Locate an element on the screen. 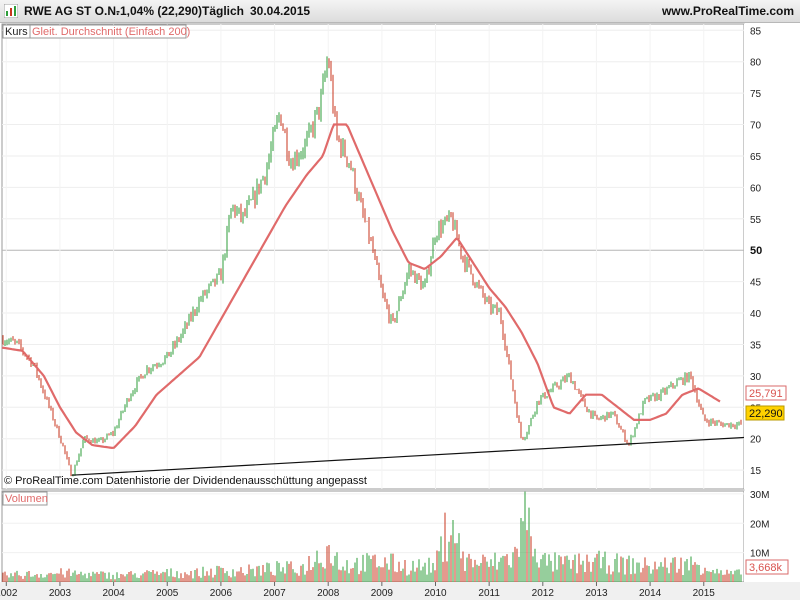  instrument-title: RWE AG ST O.N. is located at coordinates (72, 11).